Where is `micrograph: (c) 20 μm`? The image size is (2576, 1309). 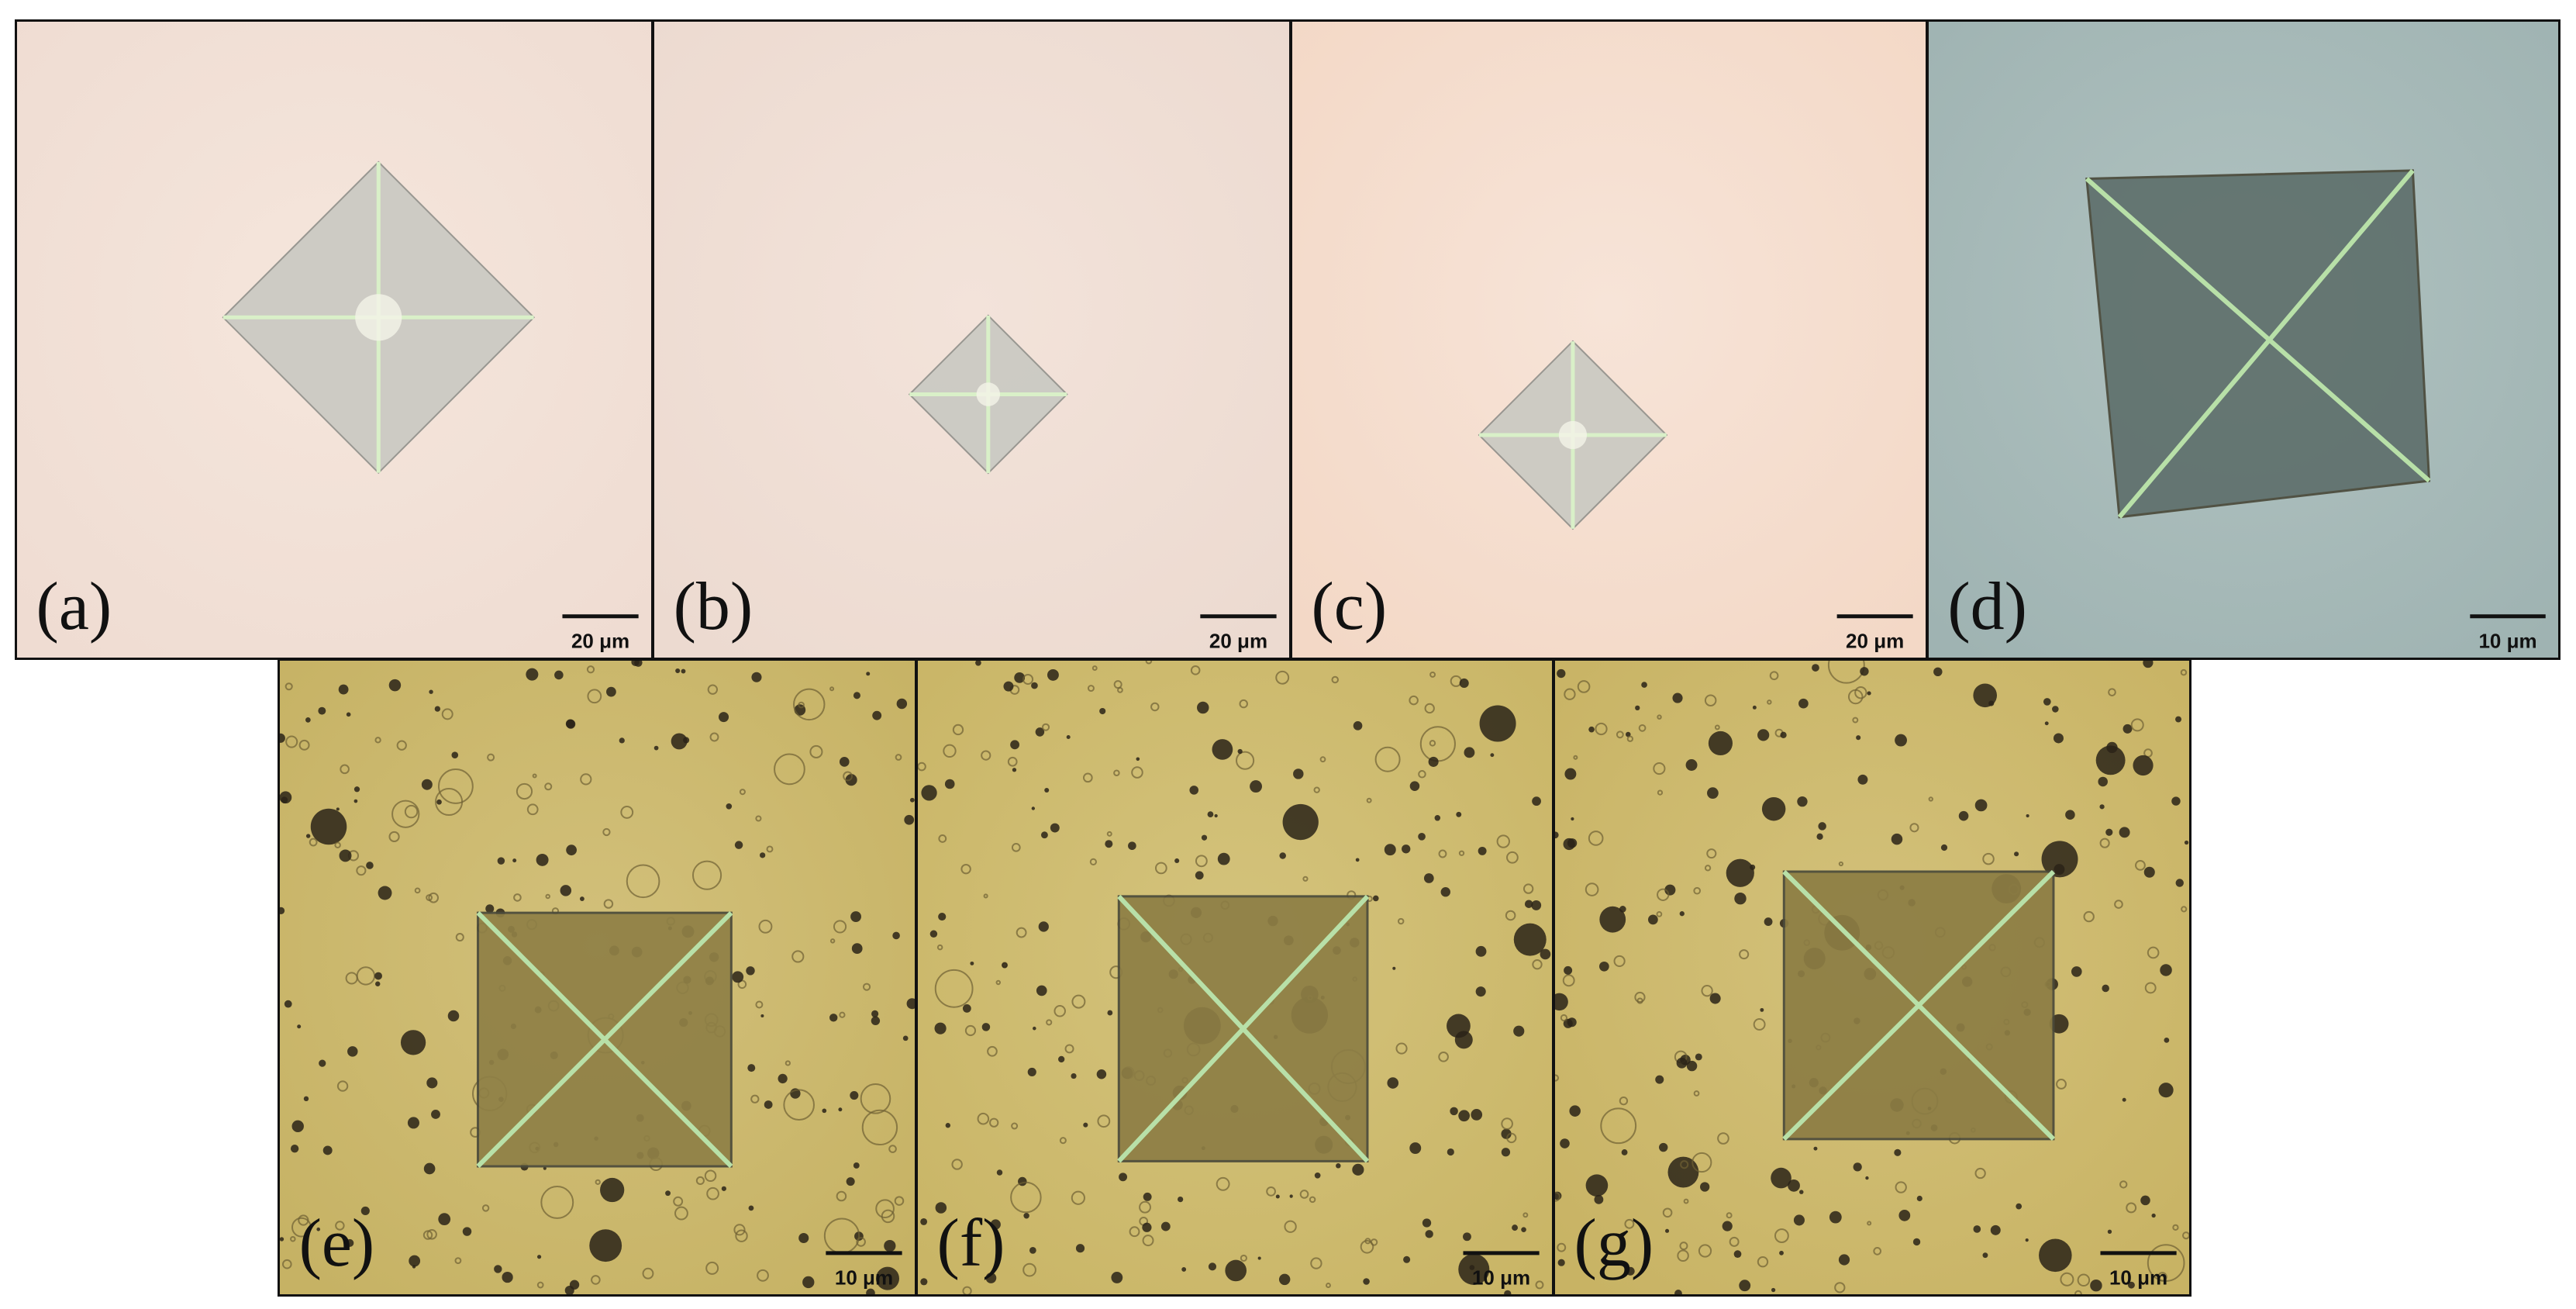 micrograph: (c) 20 μm is located at coordinates (1609, 340).